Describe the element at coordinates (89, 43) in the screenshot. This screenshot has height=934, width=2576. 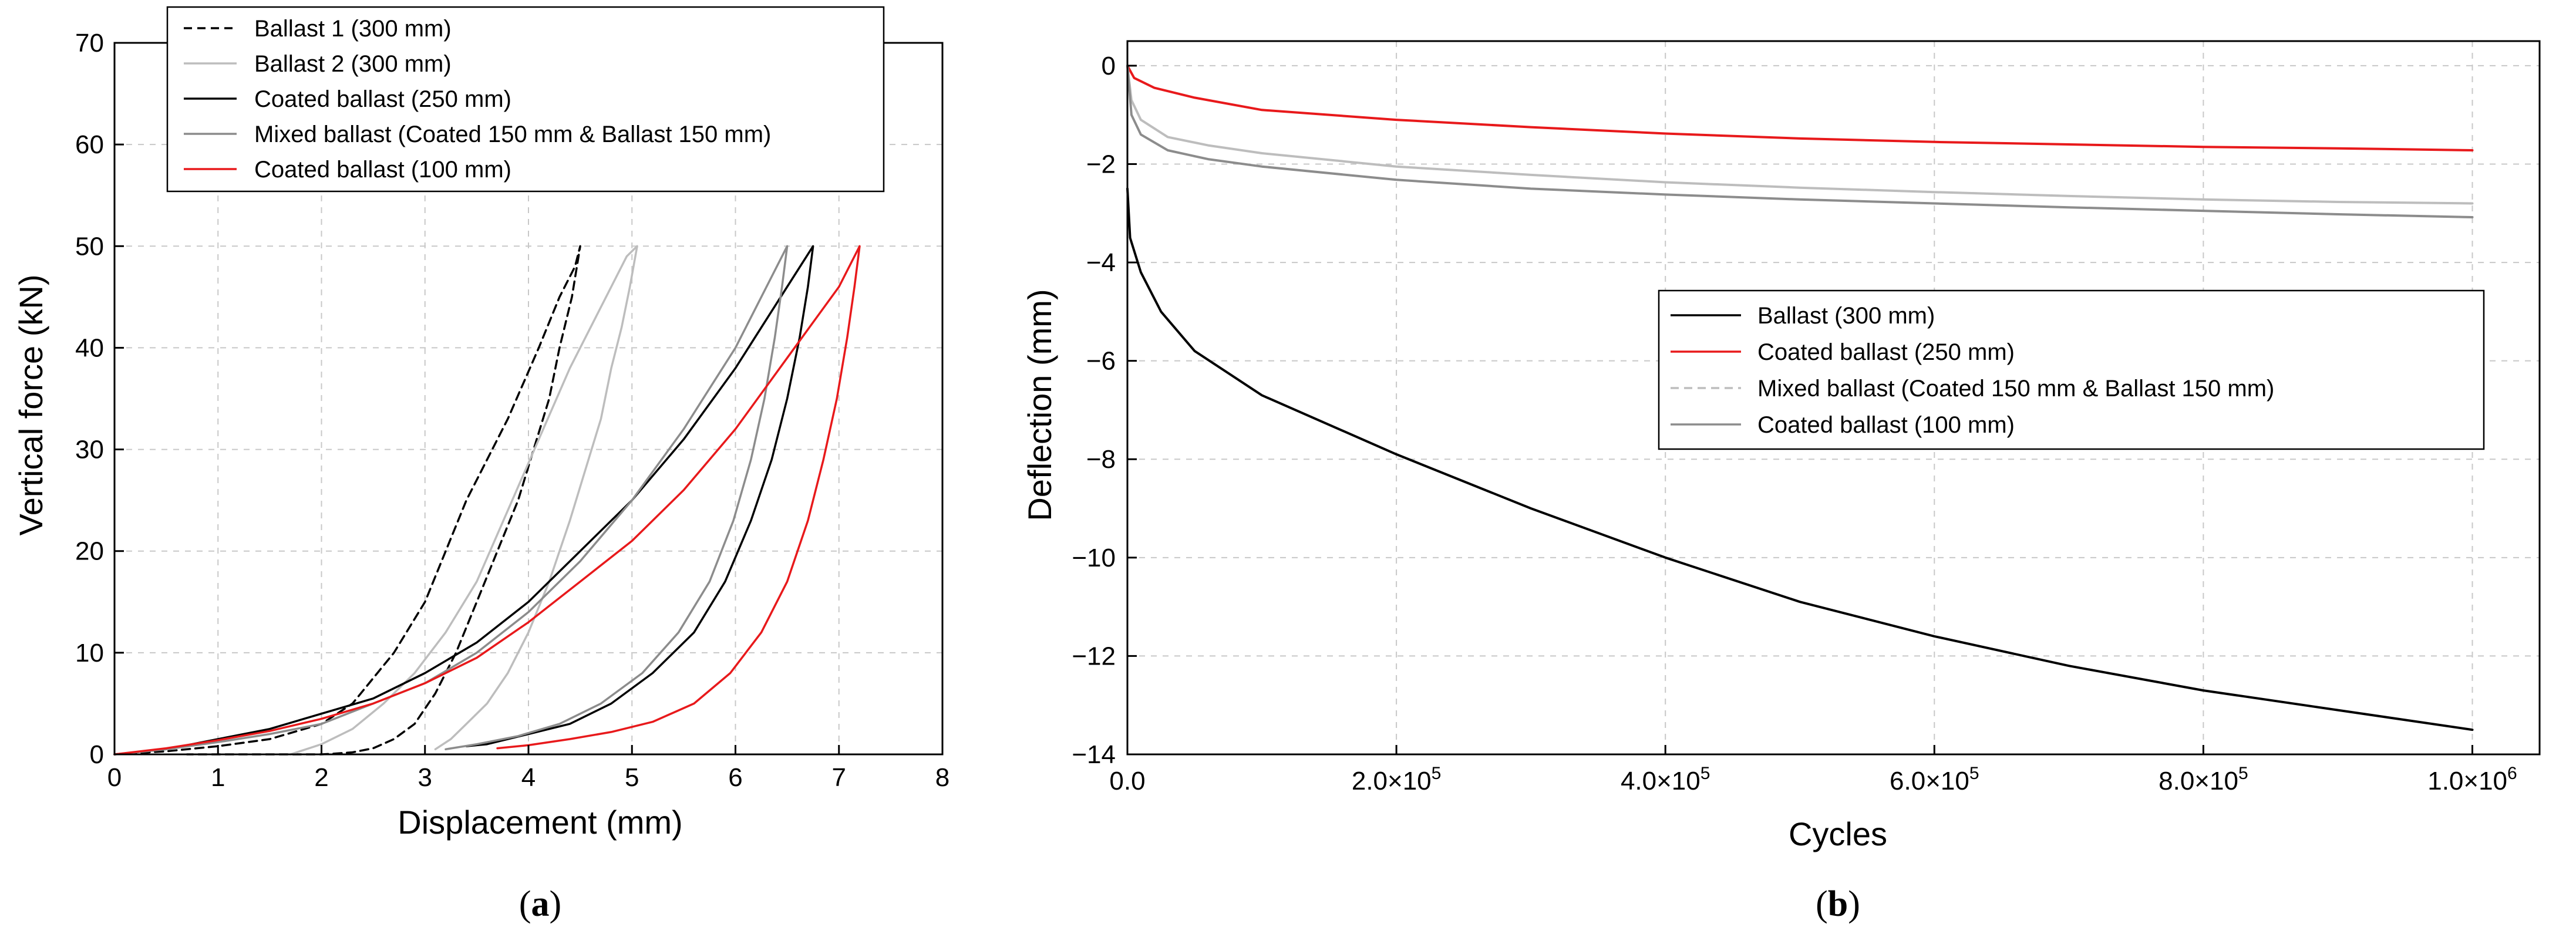
I see `panel-a-y-tick-label: 70` at that location.